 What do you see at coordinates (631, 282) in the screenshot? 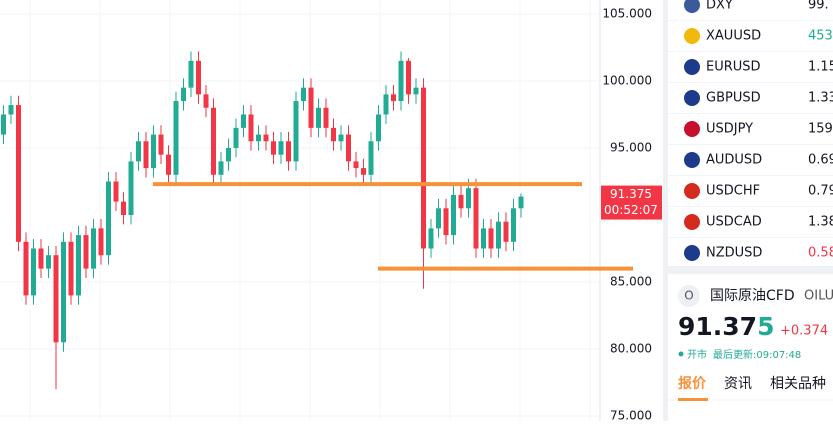
I see `y-tick-label: 85.000` at bounding box center [631, 282].